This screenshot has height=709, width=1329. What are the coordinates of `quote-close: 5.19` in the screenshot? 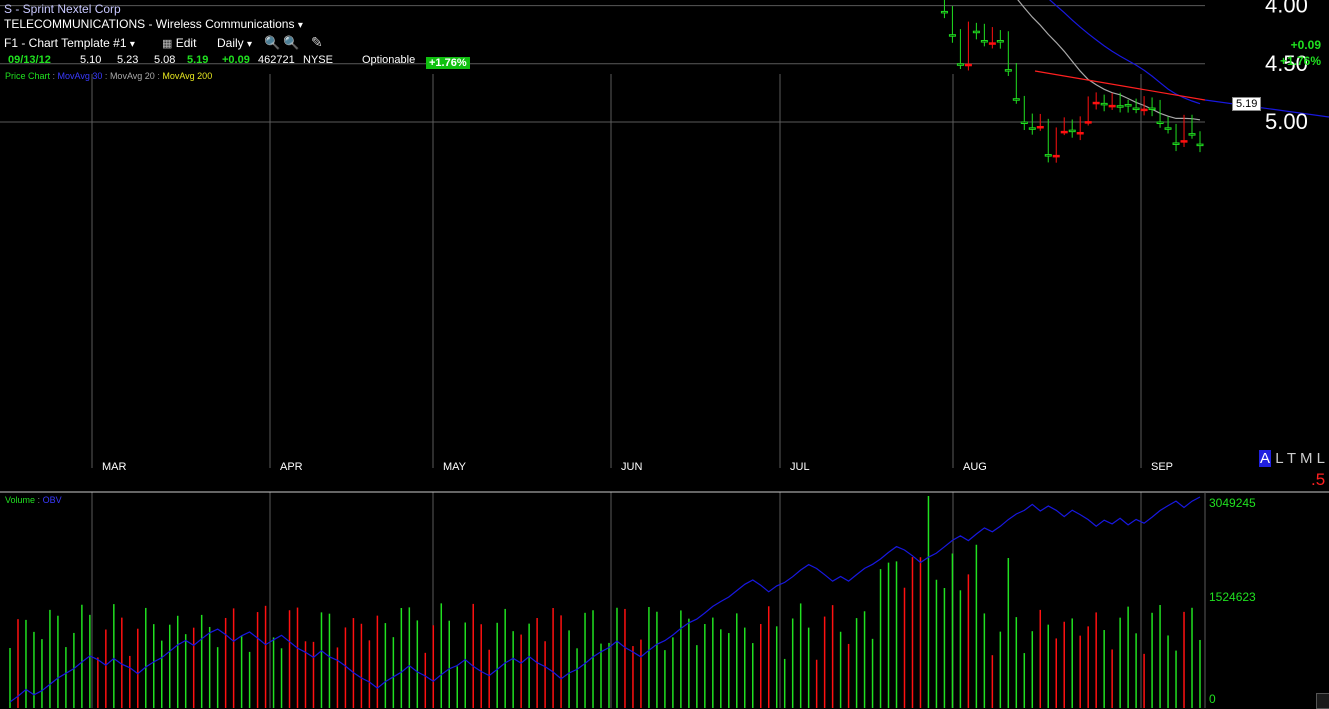 It's located at (198, 60).